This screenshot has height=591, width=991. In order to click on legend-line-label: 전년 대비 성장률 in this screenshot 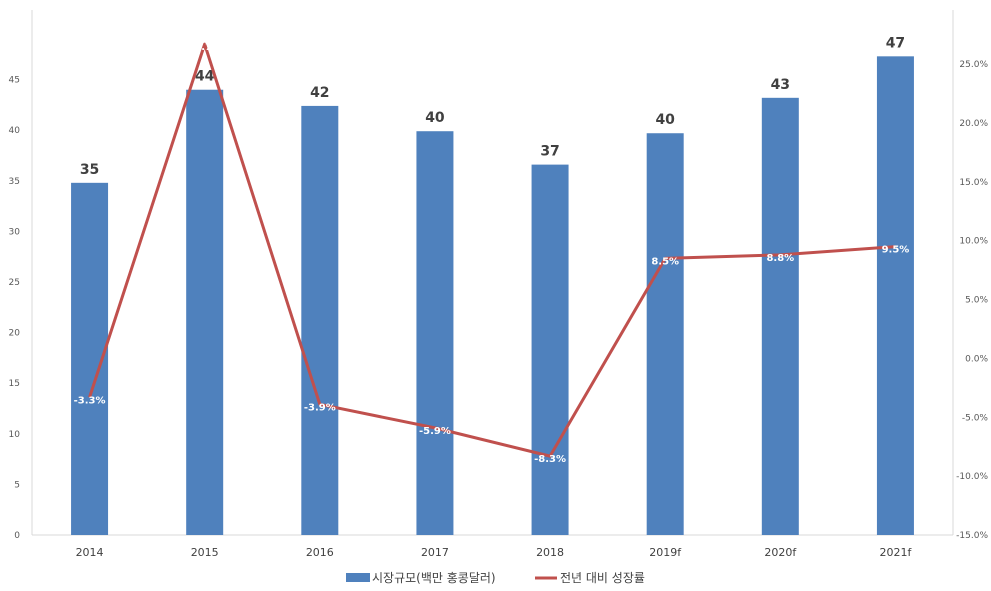, I will do `click(602, 578)`.